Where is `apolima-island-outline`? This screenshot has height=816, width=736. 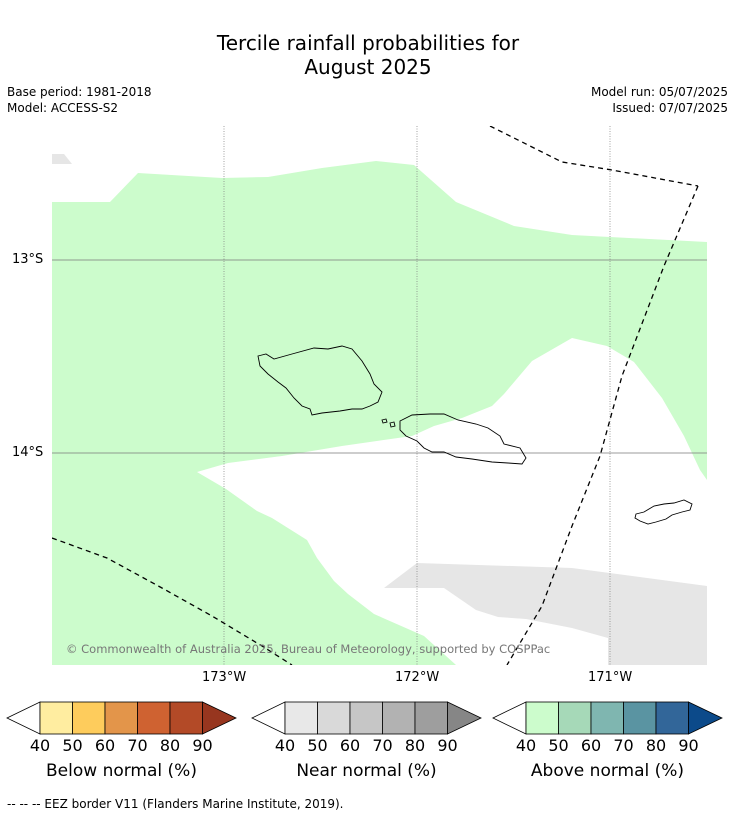
apolima-island-outline is located at coordinates (384, 421).